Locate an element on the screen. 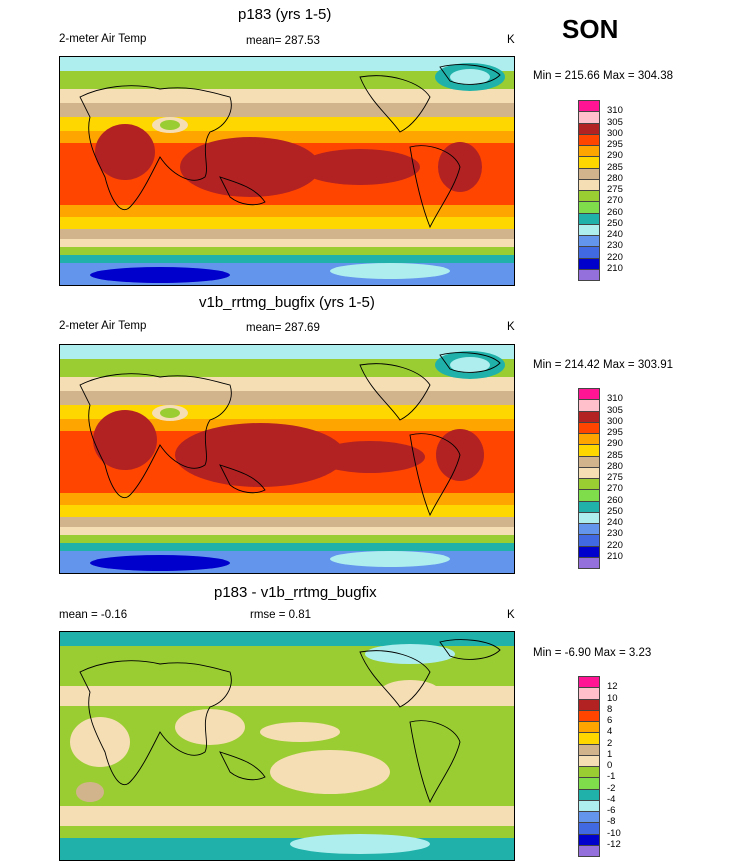 The height and width of the screenshot is (865, 732). colorbar-tick-label: 10 is located at coordinates (612, 698).